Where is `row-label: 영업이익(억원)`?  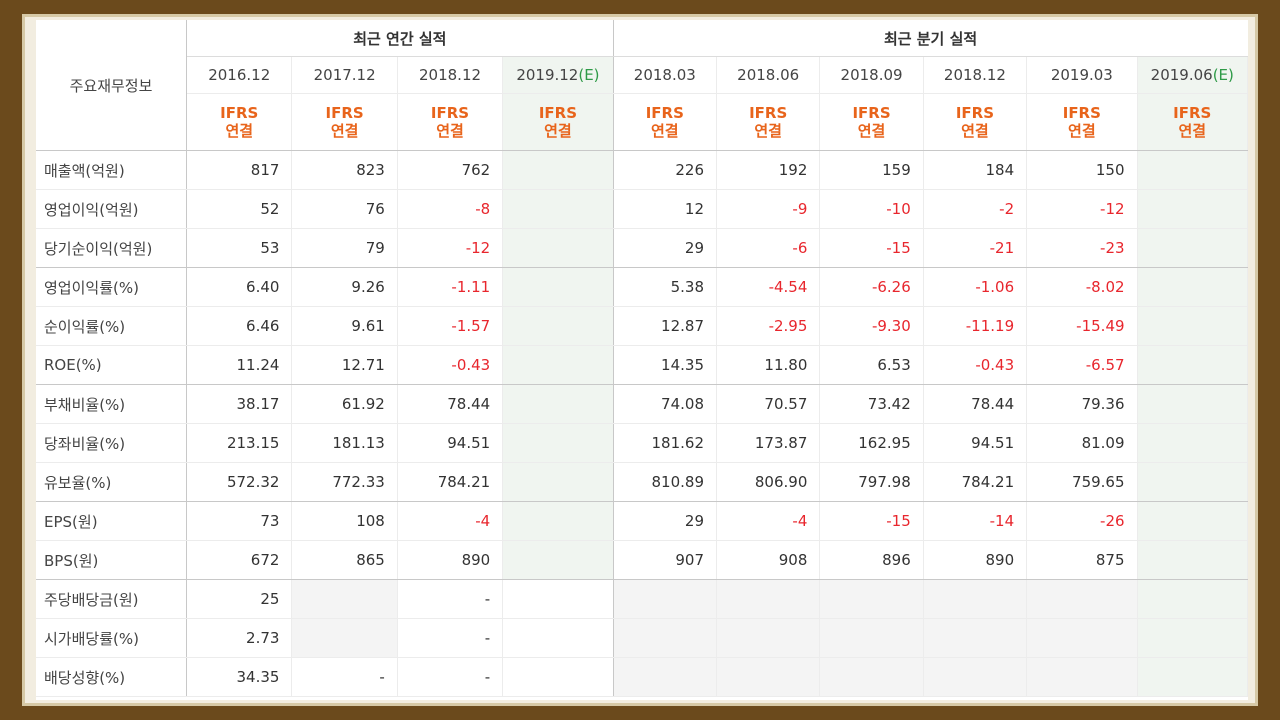 row-label: 영업이익(억원) is located at coordinates (112, 209).